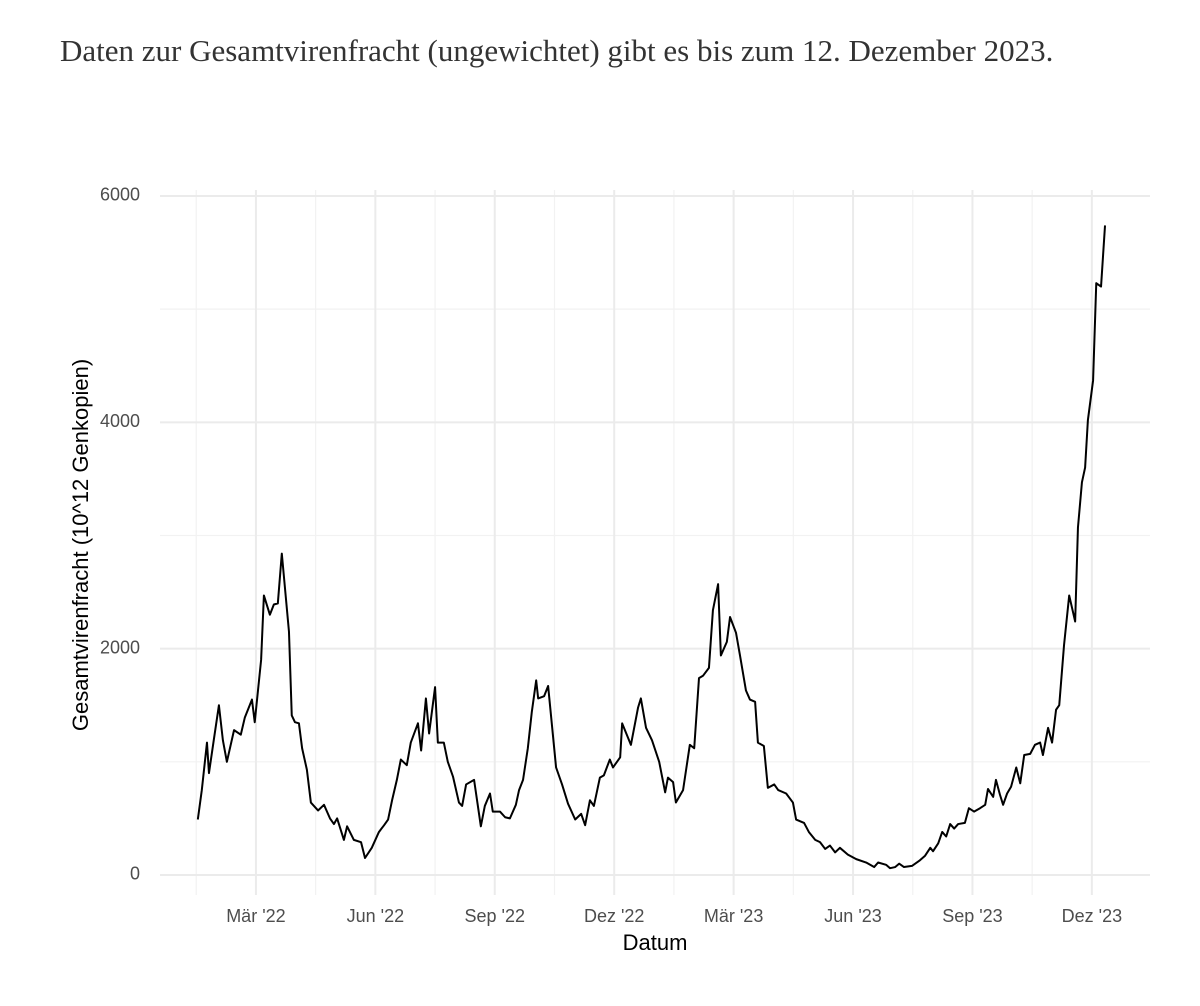  What do you see at coordinates (614, 916) in the screenshot?
I see `x-tick-label: Dez '22` at bounding box center [614, 916].